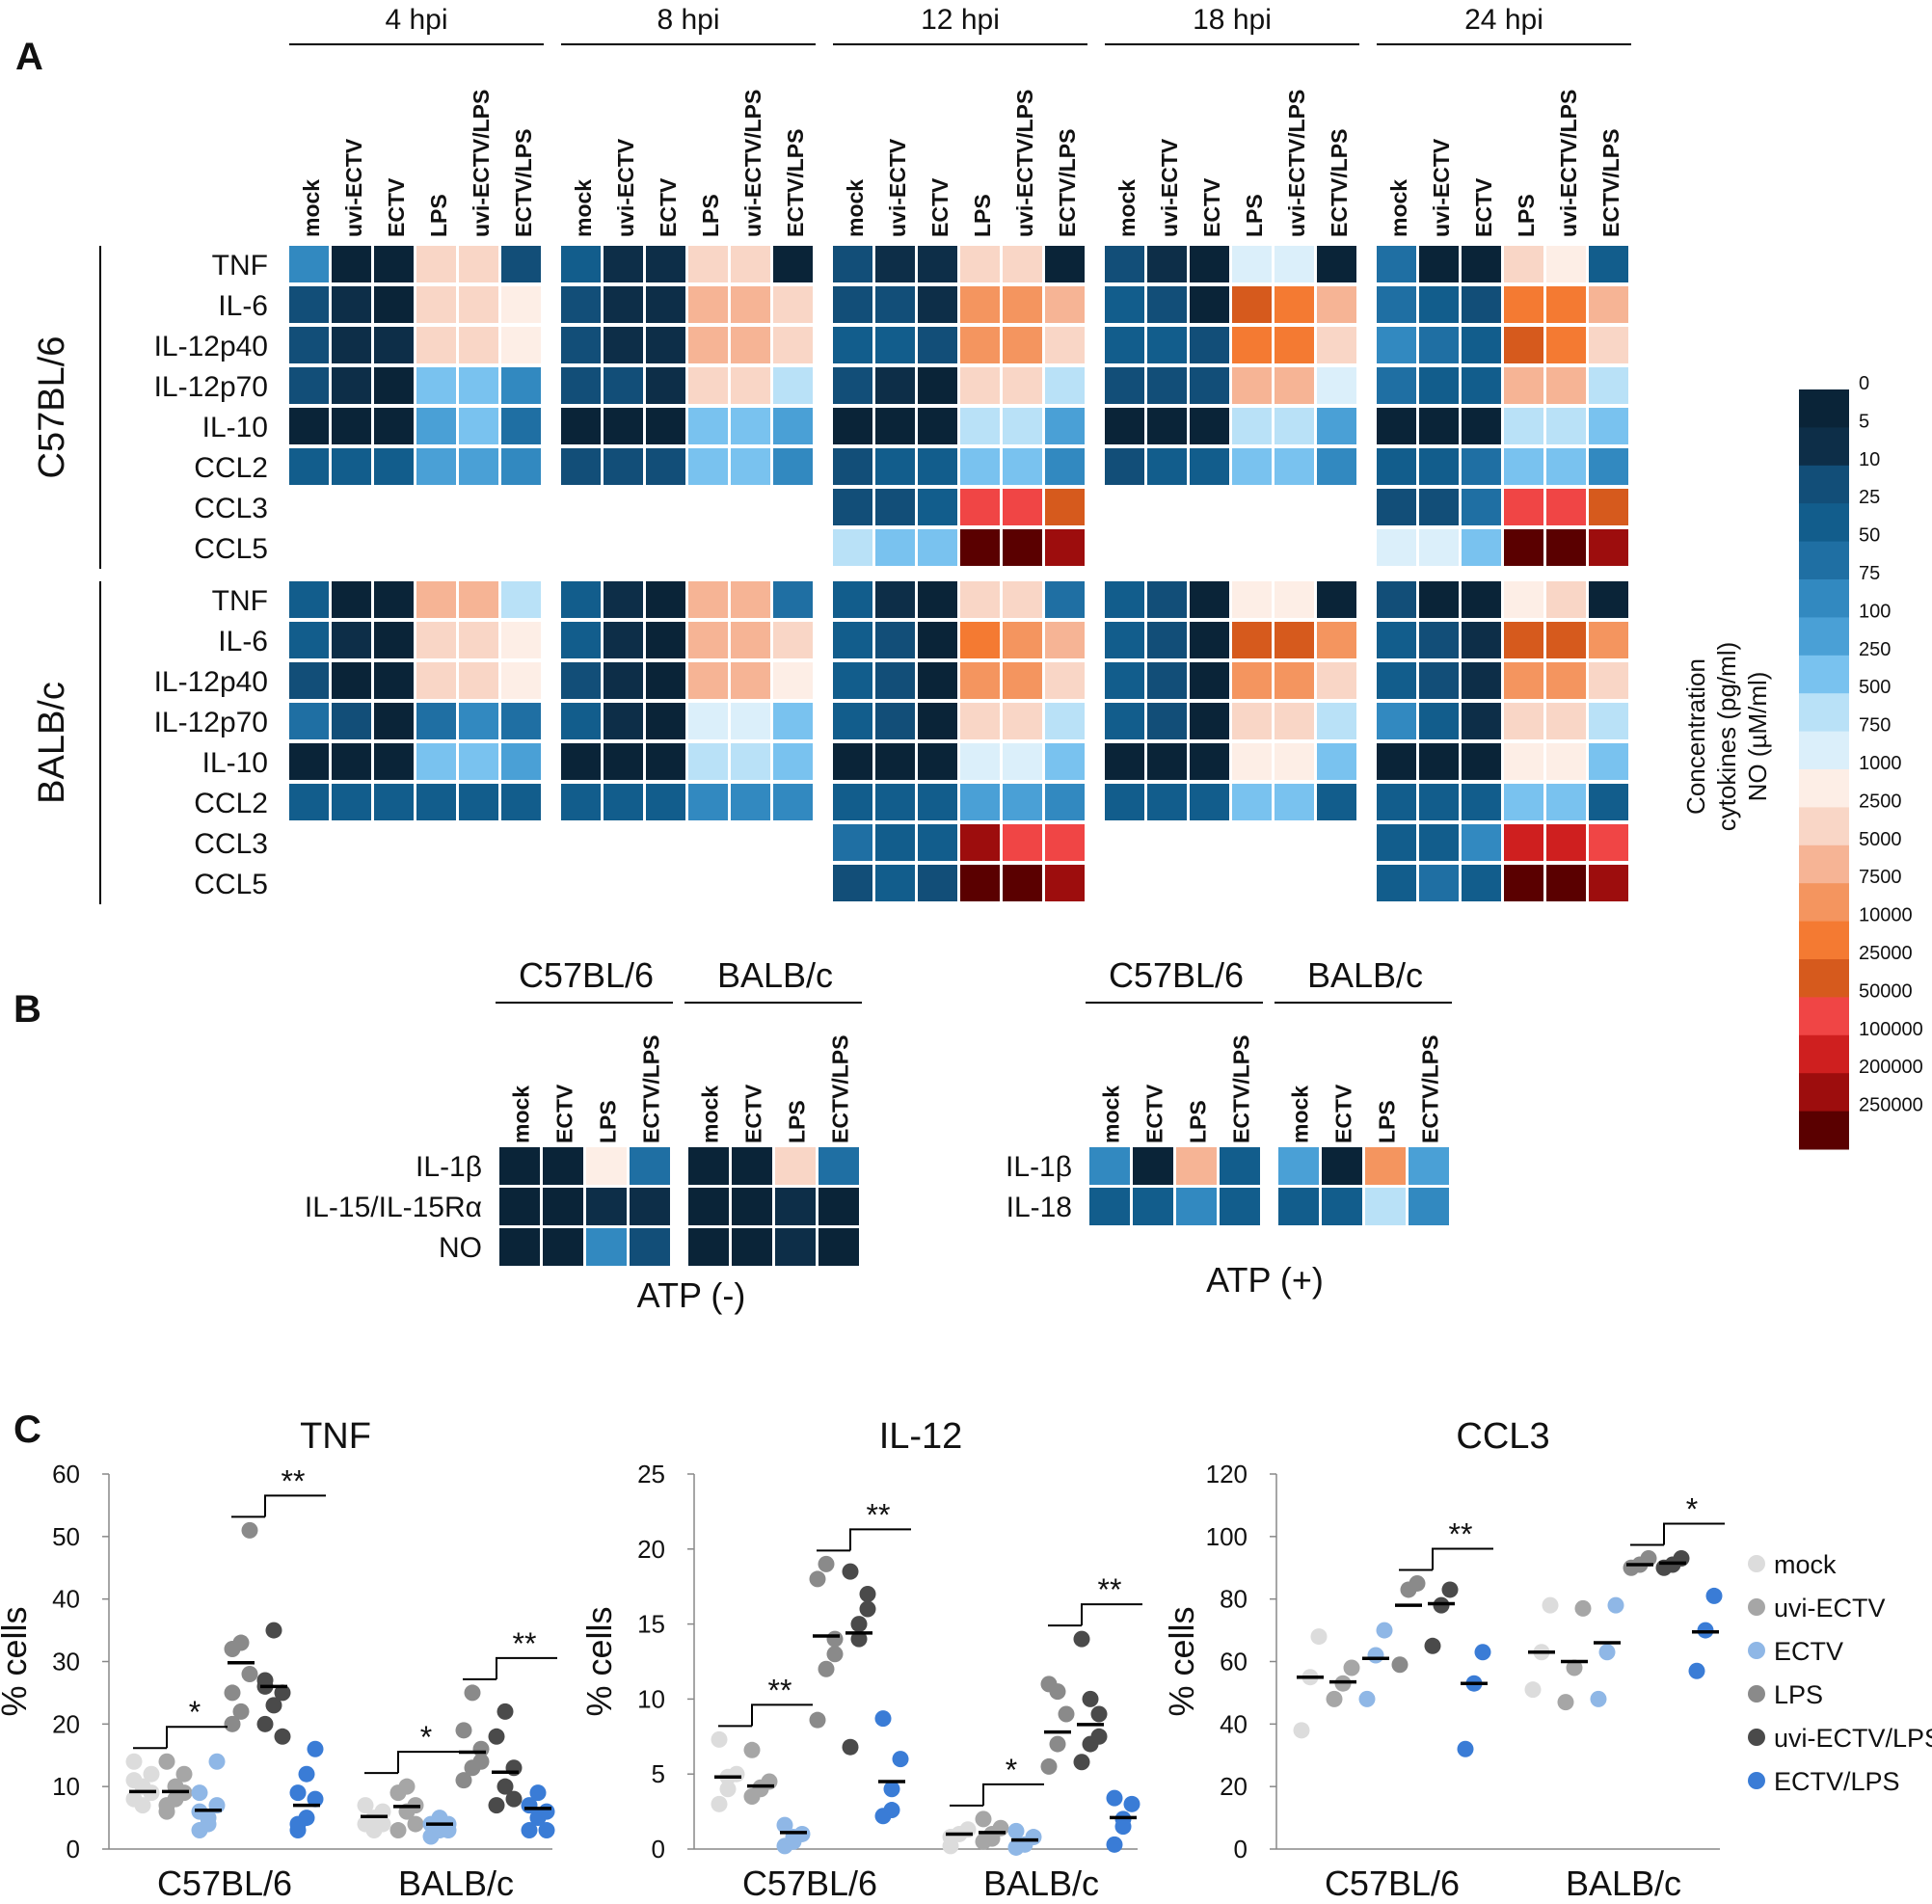 The image size is (1932, 1904). What do you see at coordinates (1870, 573) in the screenshot?
I see `legend-tick-label: 75` at bounding box center [1870, 573].